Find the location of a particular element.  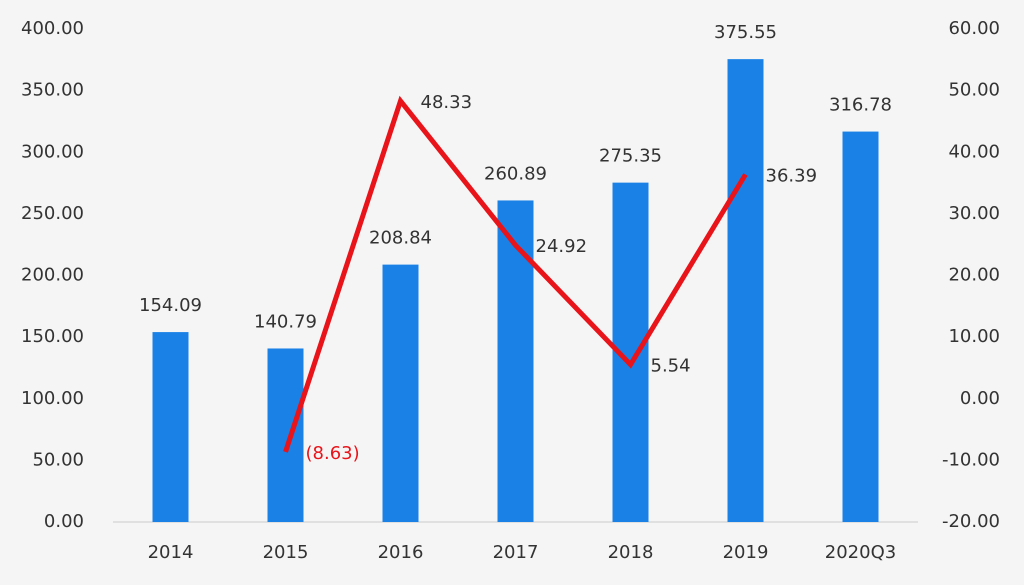

x-tick-label: 2020Q3 is located at coordinates (860, 552).